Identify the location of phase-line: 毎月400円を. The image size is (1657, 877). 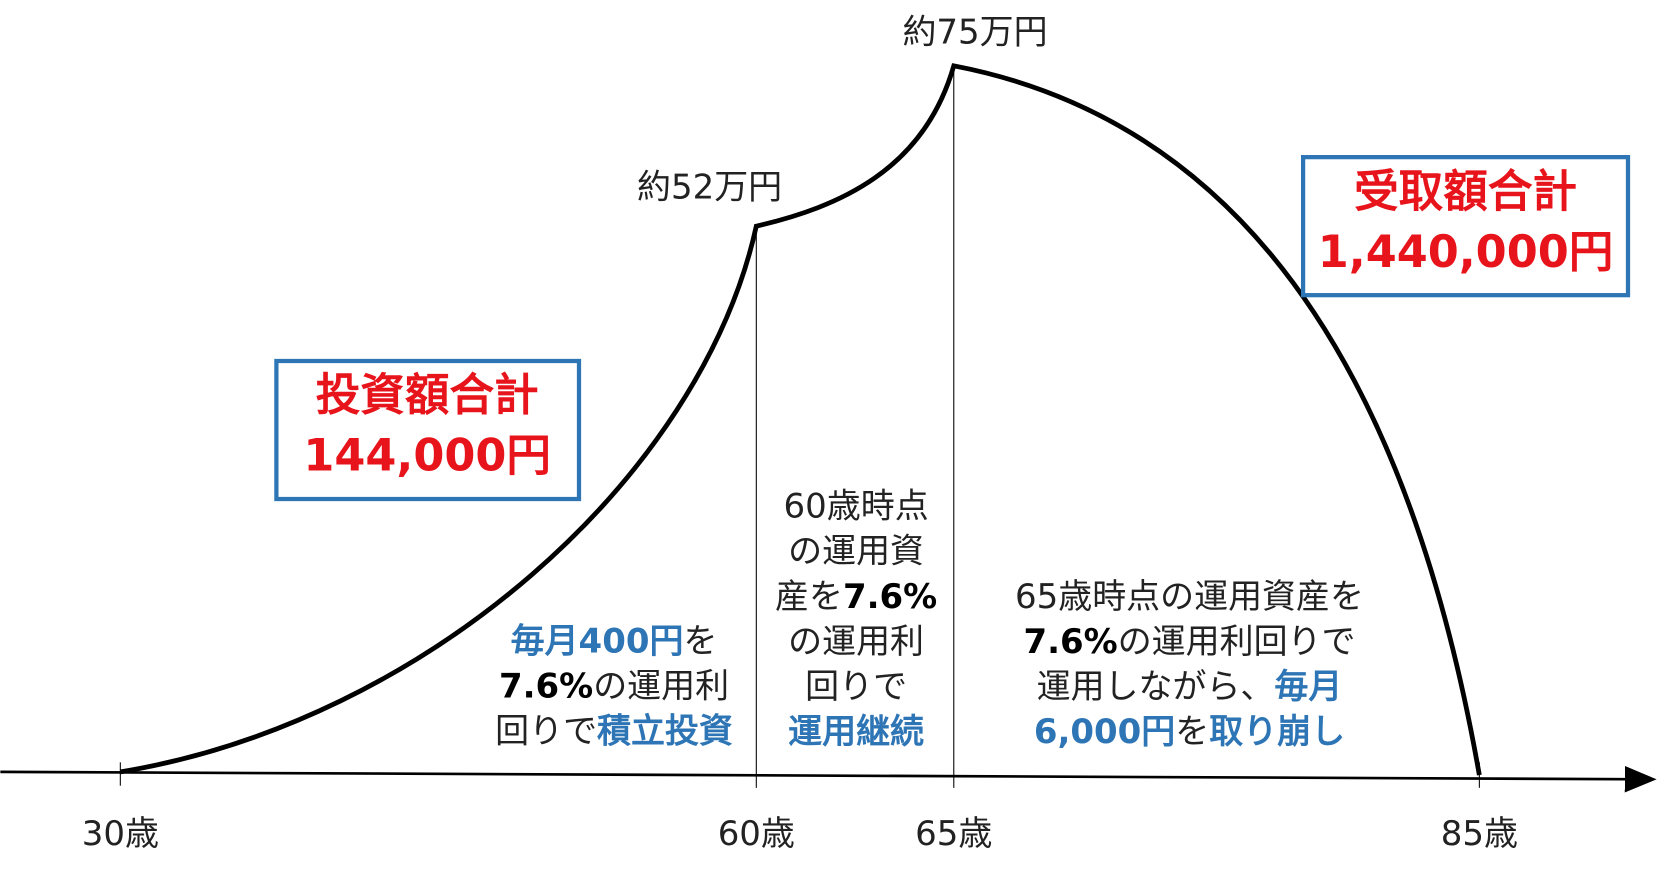
(614, 641).